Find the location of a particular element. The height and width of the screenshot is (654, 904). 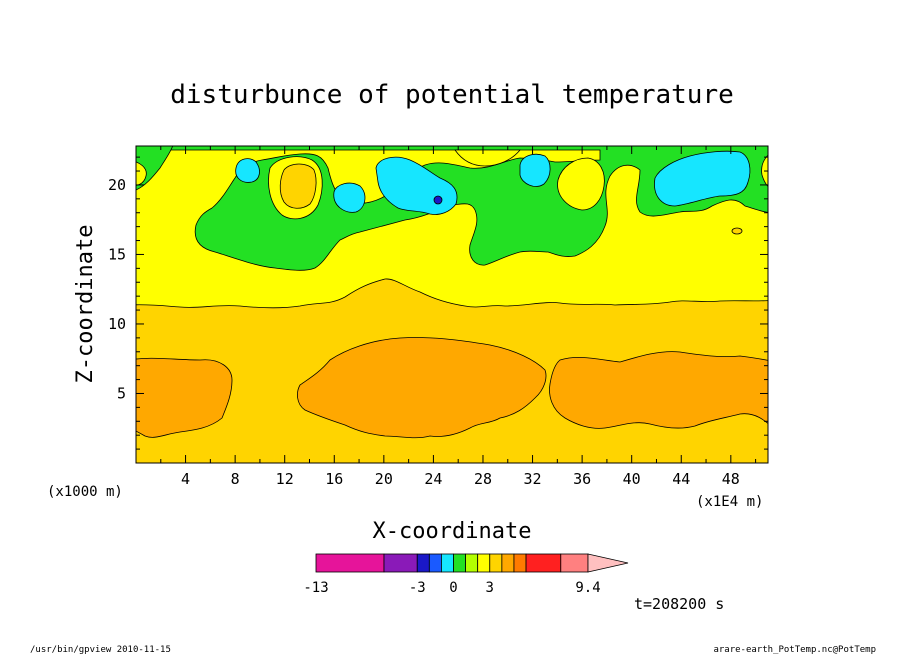

footer-right: arare-earth_PotTemp.nc@PotTemp is located at coordinates (794, 649).